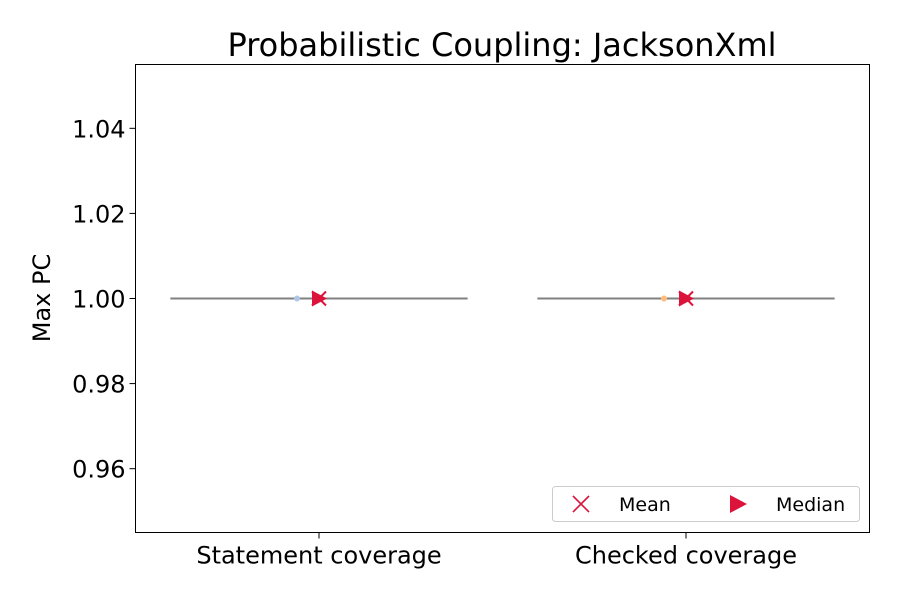 Image resolution: width=900 pixels, height=600 pixels. Describe the element at coordinates (810, 505) in the screenshot. I see `legend-label-median: Median` at that location.